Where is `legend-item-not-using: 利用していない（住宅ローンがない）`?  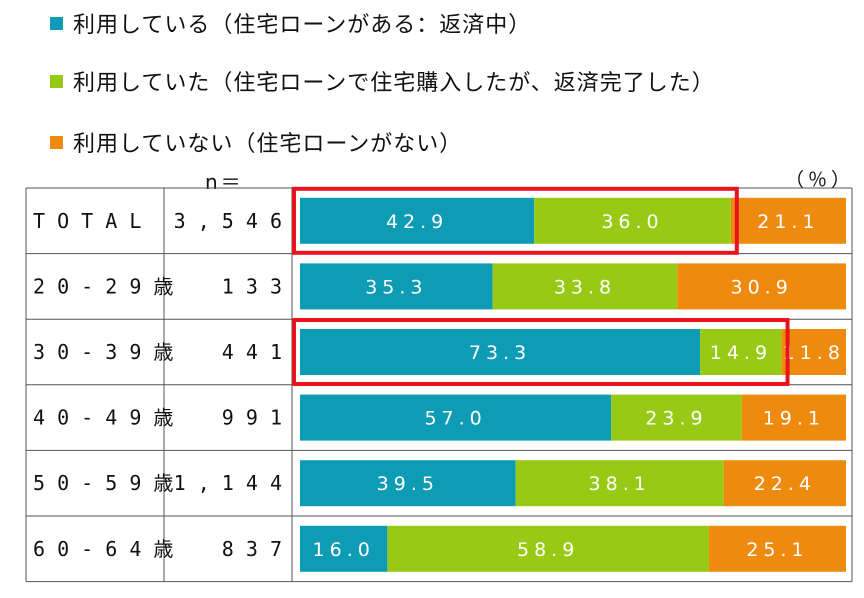 legend-item-not-using: 利用していない（住宅ローンがない） is located at coordinates (256, 142).